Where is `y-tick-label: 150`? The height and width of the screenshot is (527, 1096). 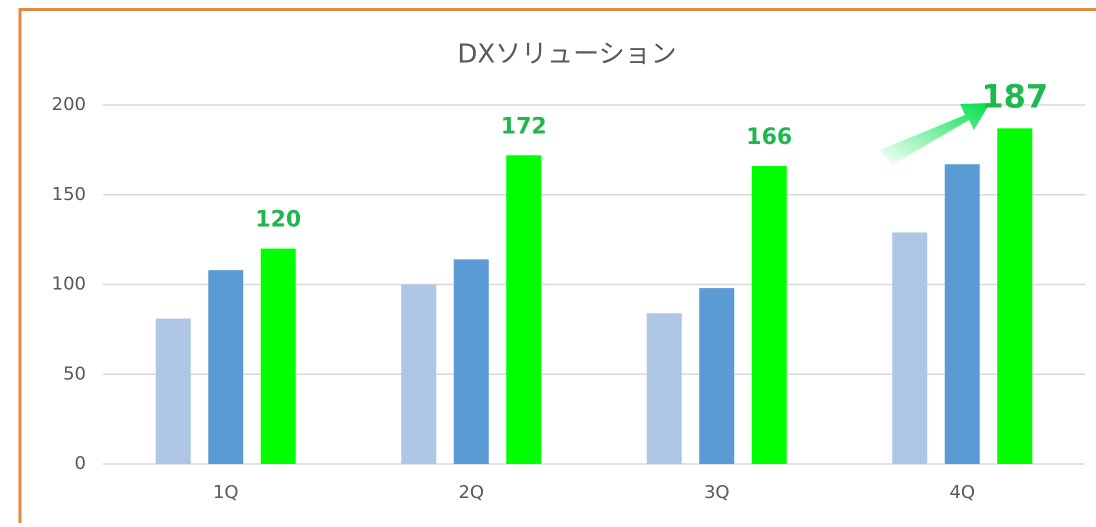
y-tick-label: 150 is located at coordinates (69, 194).